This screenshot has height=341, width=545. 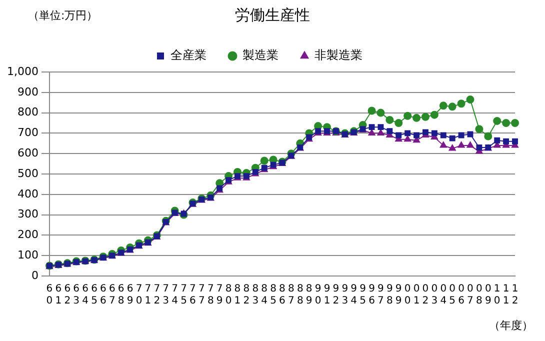 What do you see at coordinates (443, 295) in the screenshot?
I see `x-tick-label: 04` at bounding box center [443, 295].